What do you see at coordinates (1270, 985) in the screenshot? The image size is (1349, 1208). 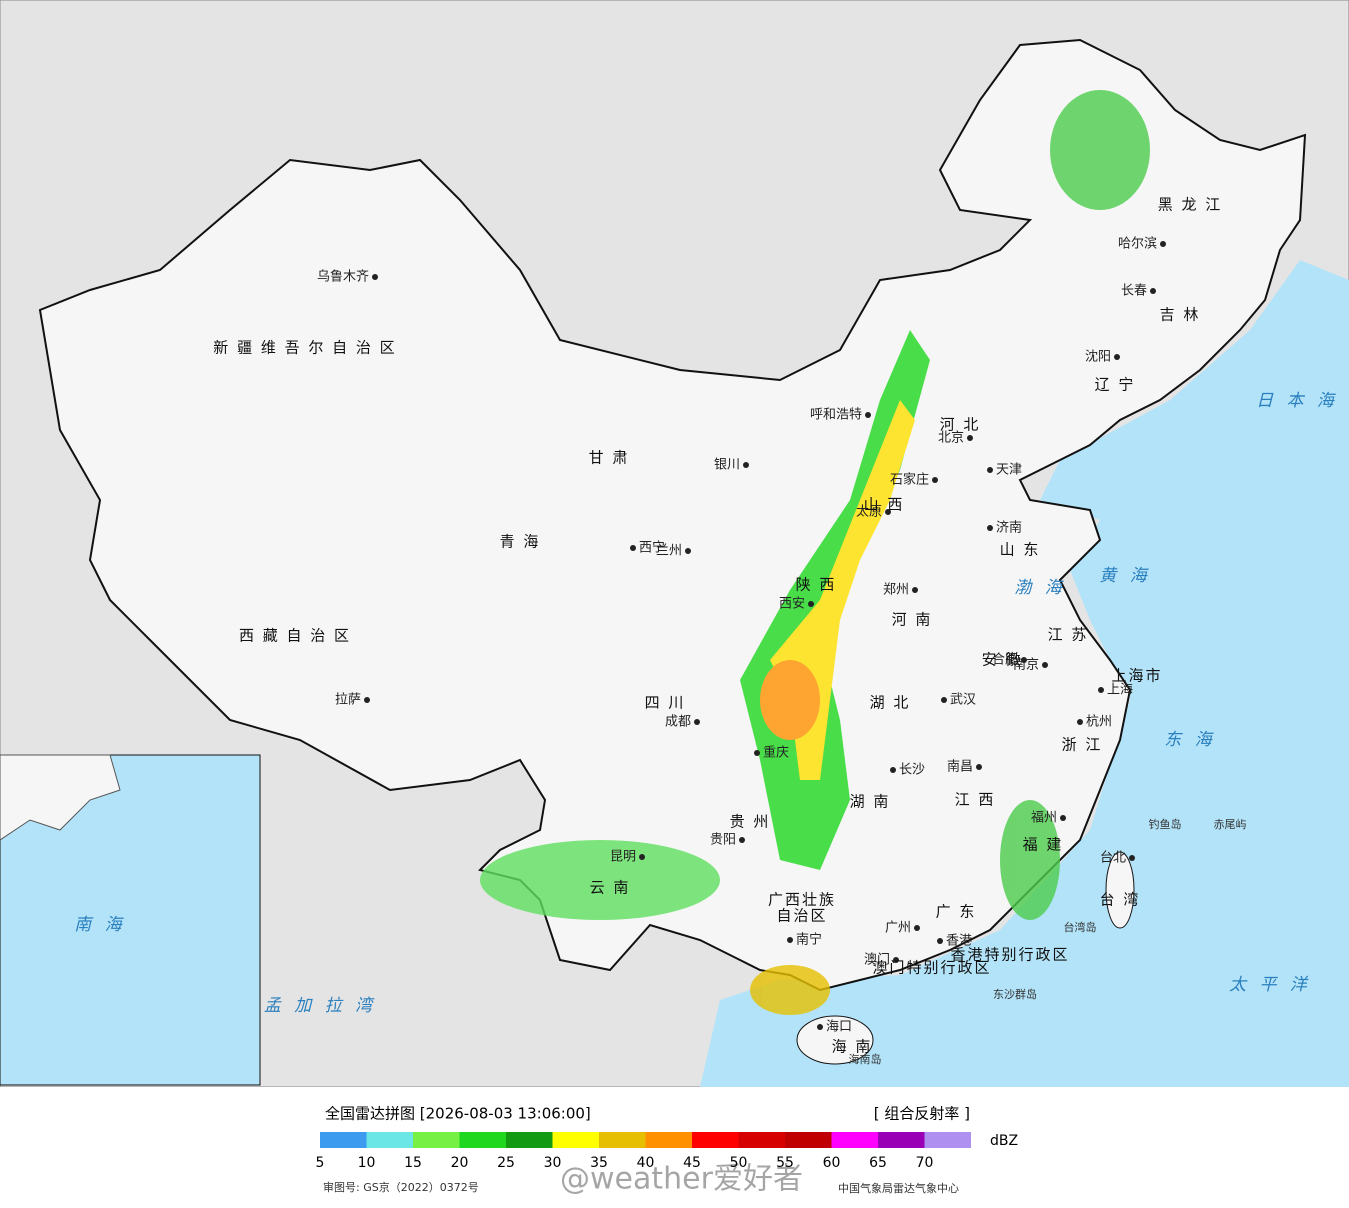 I see `sea-label: 太 平 洋` at bounding box center [1270, 985].